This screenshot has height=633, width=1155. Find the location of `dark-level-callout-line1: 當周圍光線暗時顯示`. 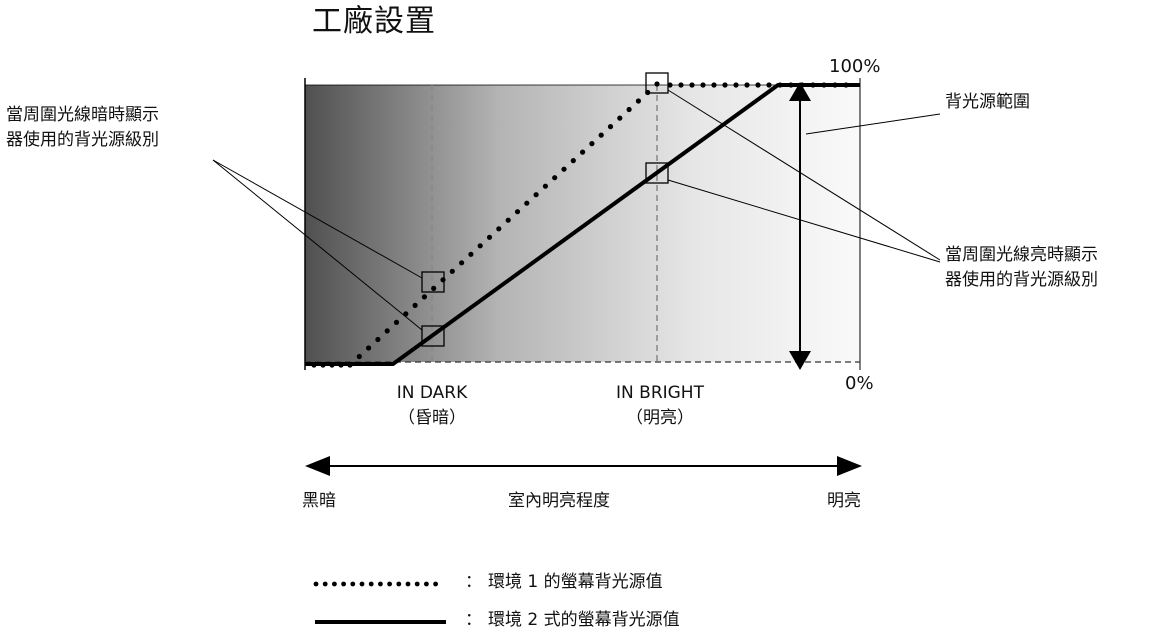

dark-level-callout-line1: 當周圍光線暗時顯示 is located at coordinates (82, 115).